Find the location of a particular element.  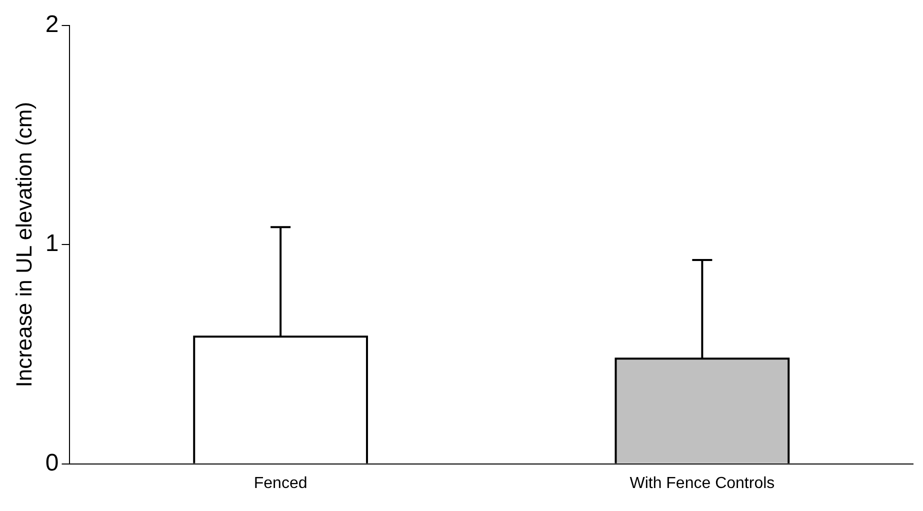

y-tick-label: 1 is located at coordinates (52, 244).